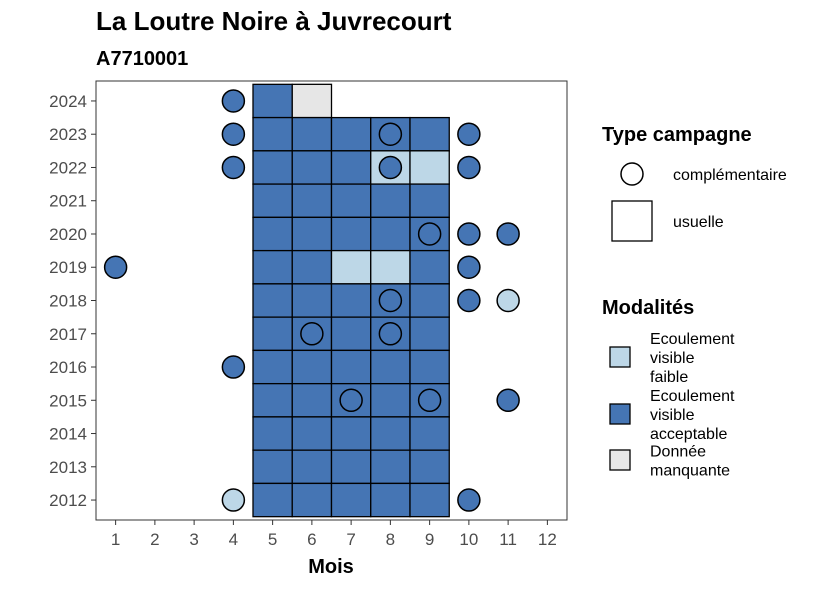  What do you see at coordinates (274, 21) in the screenshot?
I see `chart-title: La Loutre Noire à Juvrecourt` at bounding box center [274, 21].